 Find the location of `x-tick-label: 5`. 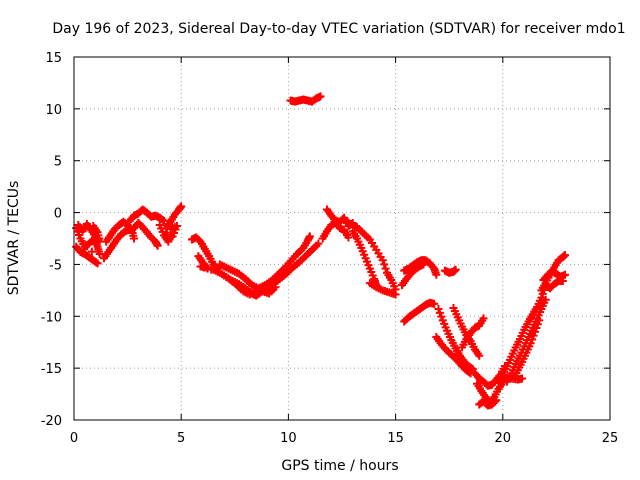

x-tick-label: 5 is located at coordinates (181, 438).